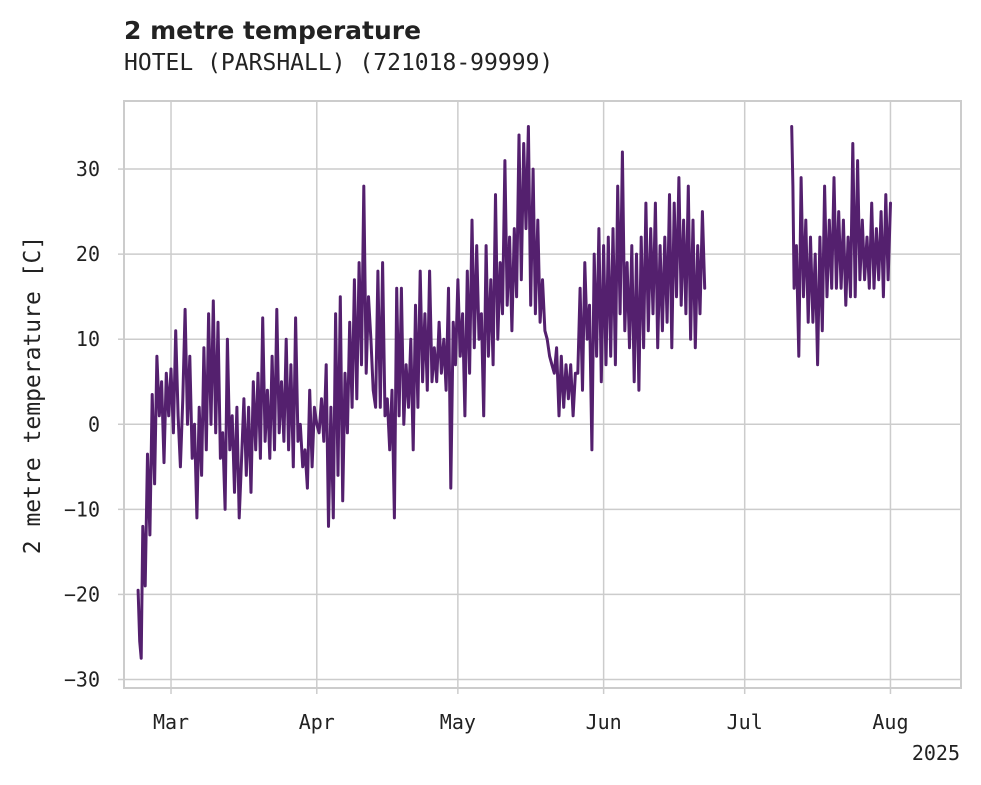 This screenshot has height=785, width=981. I want to click on x-tick-label: Mar, so click(171, 722).